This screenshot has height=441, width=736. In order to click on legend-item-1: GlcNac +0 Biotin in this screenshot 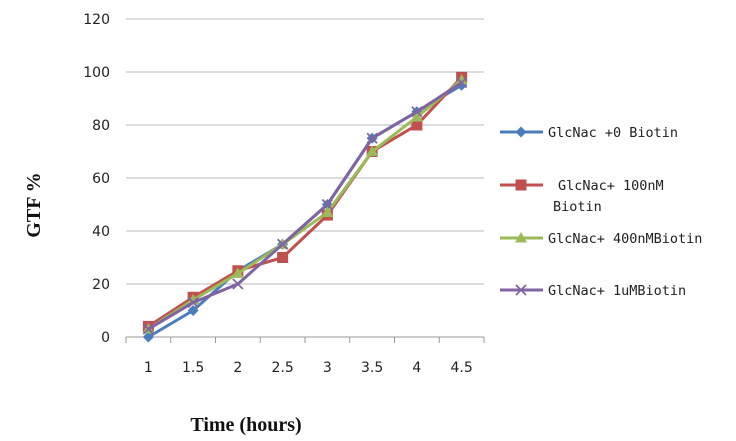, I will do `click(589, 133)`.